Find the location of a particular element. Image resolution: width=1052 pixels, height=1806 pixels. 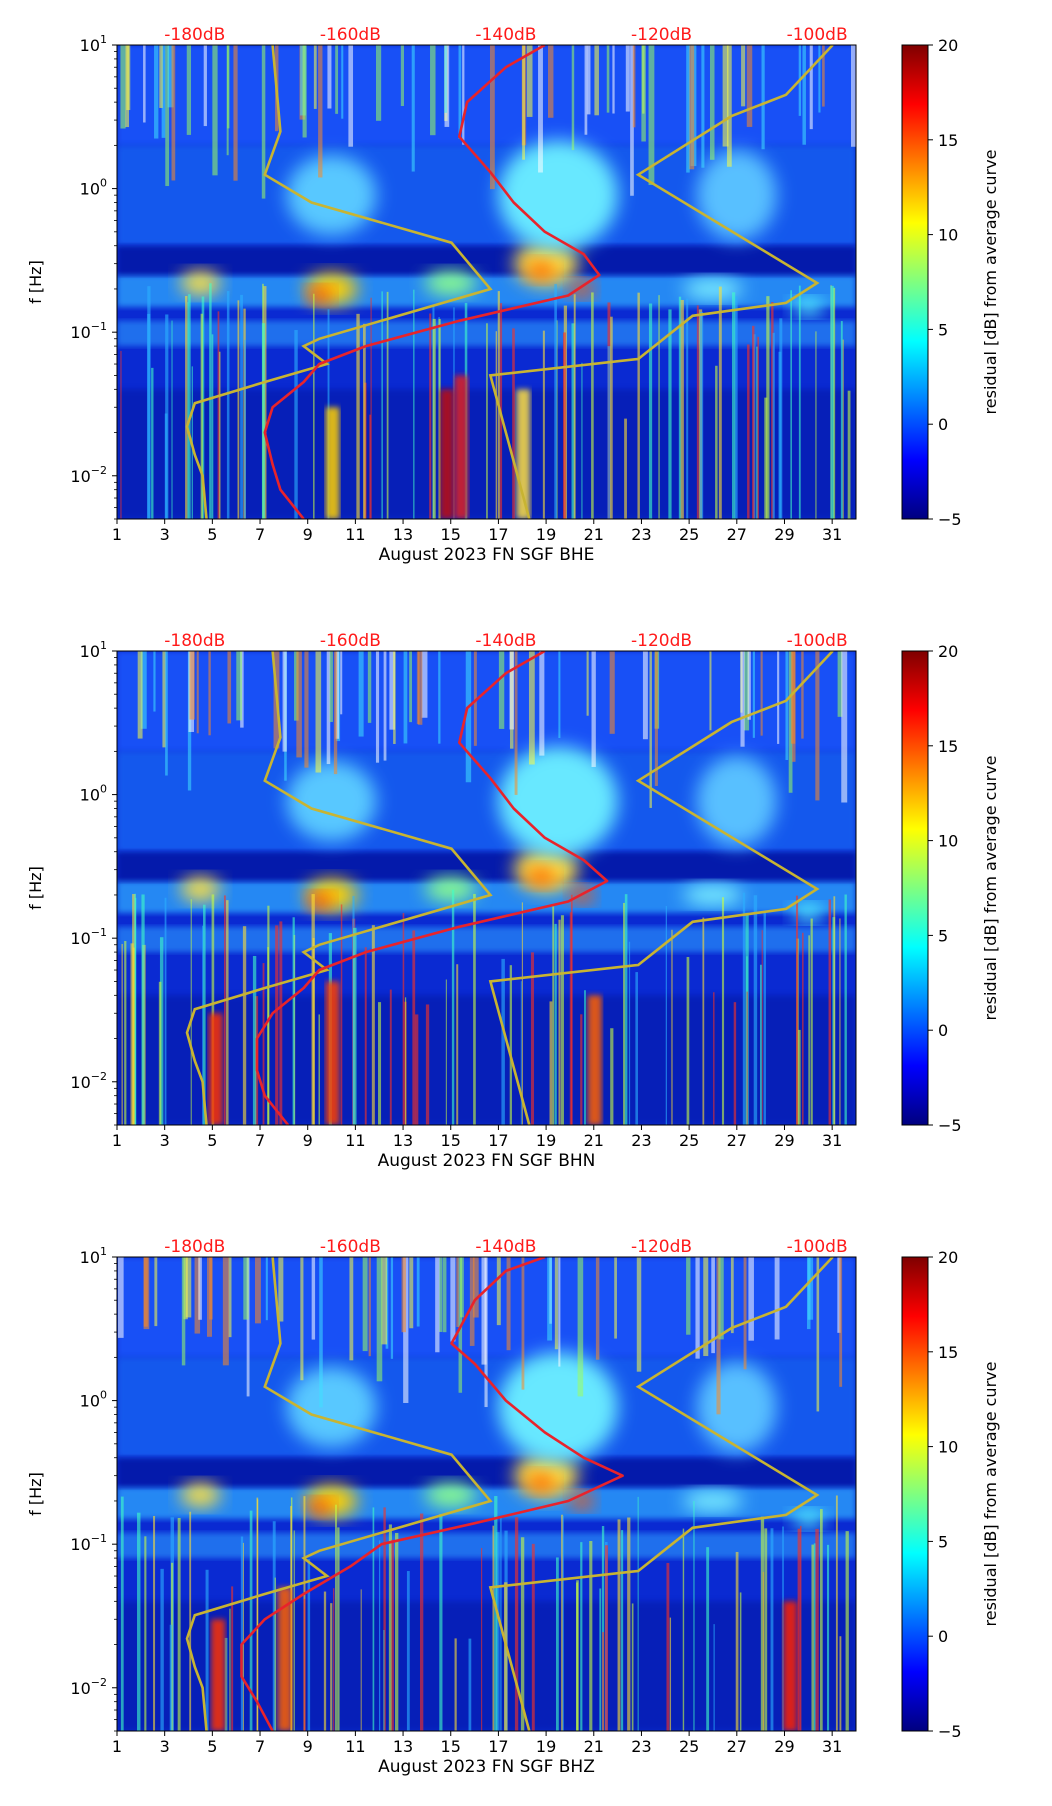

y-tick-label: 10⁰ is located at coordinates (93, 1400).